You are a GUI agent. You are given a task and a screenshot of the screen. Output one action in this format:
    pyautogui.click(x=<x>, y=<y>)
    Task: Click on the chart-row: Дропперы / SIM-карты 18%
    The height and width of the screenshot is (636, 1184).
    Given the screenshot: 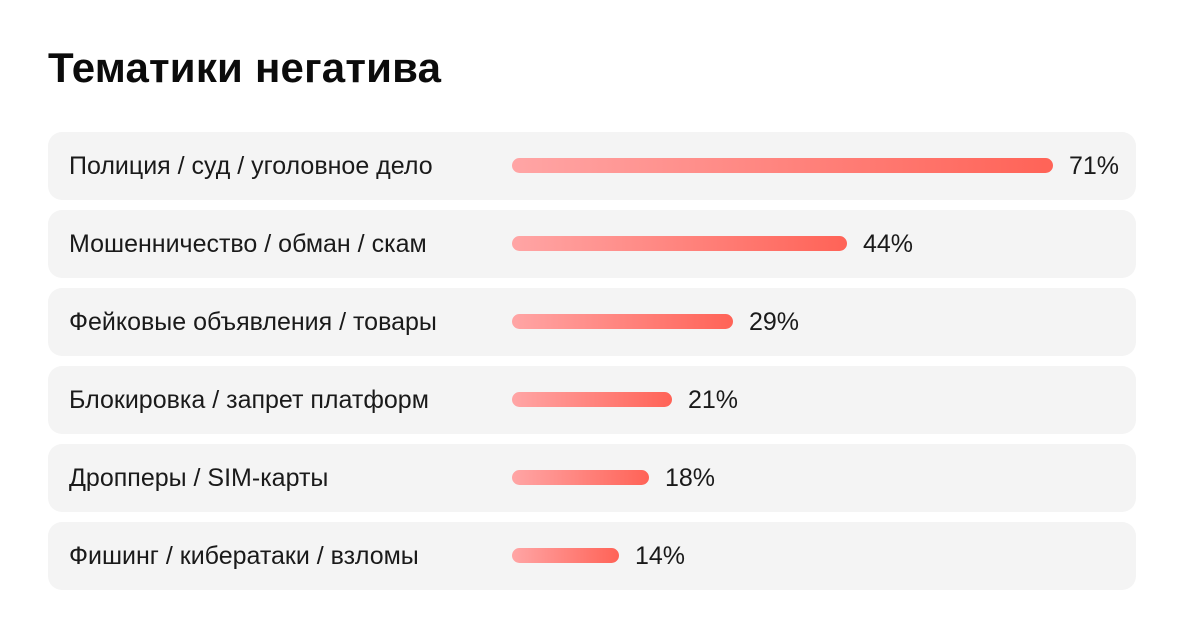 What is the action you would take?
    pyautogui.click(x=592, y=478)
    